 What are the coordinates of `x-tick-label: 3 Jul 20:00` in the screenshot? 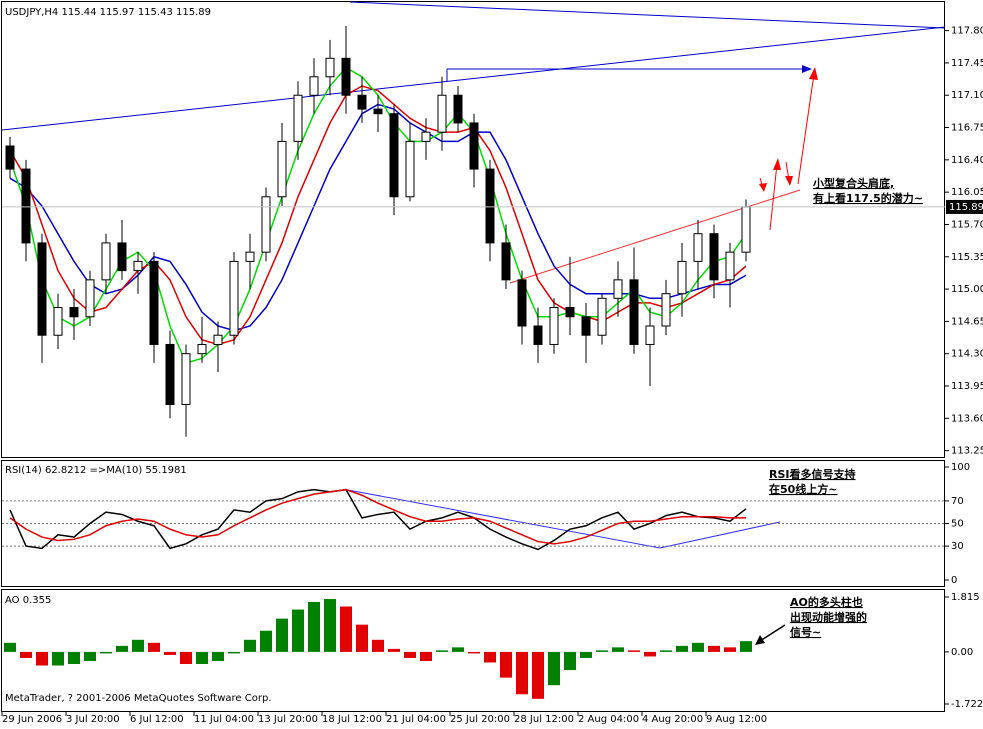 It's located at (93, 719).